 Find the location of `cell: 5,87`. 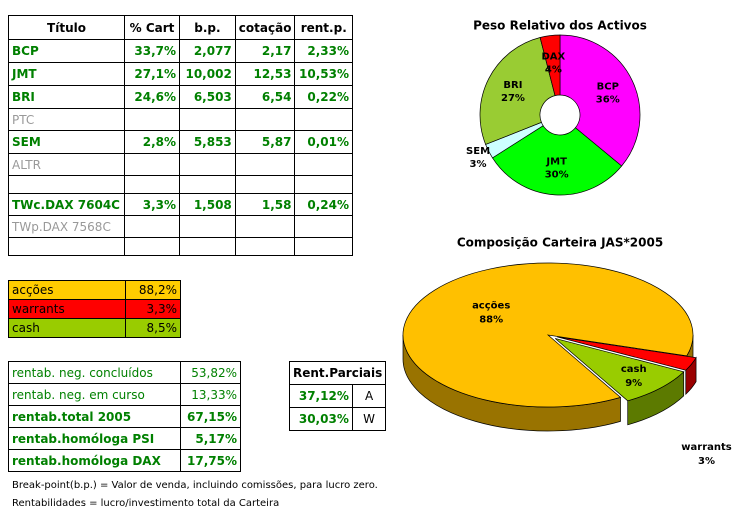

cell: 5,87 is located at coordinates (265, 142).